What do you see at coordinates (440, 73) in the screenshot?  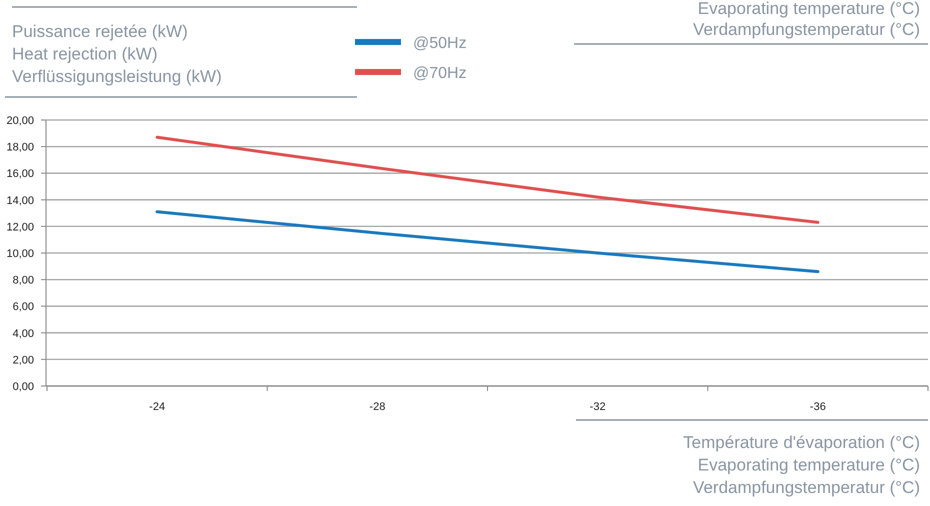 I see `legend-label: @70Hz` at bounding box center [440, 73].